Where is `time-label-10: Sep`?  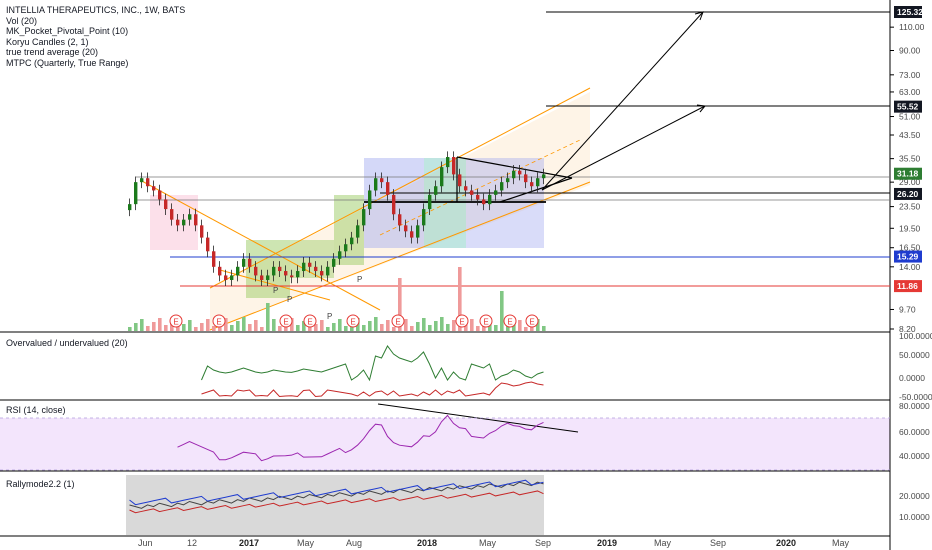 time-label-10: Sep is located at coordinates (718, 543).